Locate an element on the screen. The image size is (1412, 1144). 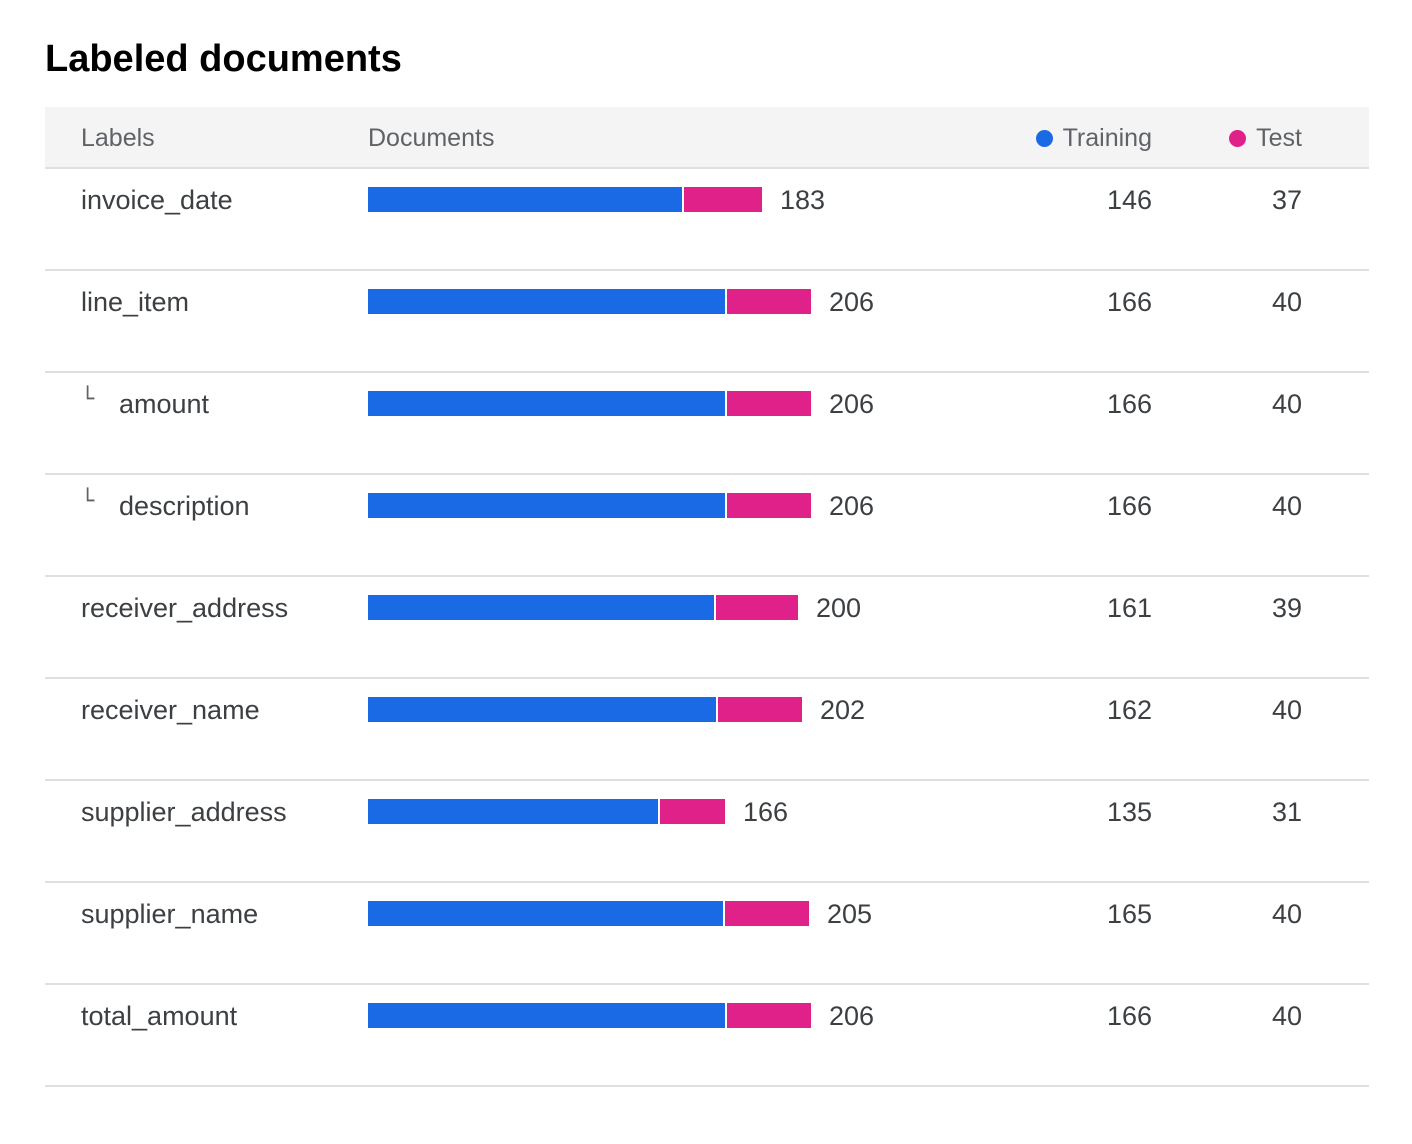
test-count: 37 is located at coordinates (1286, 200).